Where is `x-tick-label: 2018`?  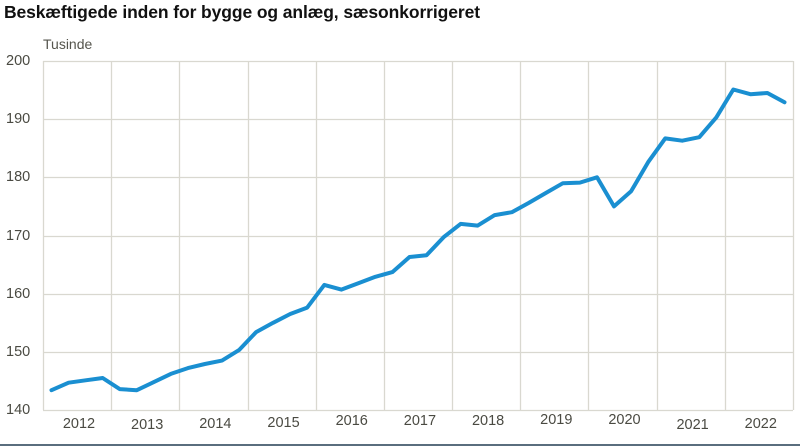
x-tick-label: 2018 is located at coordinates (488, 421).